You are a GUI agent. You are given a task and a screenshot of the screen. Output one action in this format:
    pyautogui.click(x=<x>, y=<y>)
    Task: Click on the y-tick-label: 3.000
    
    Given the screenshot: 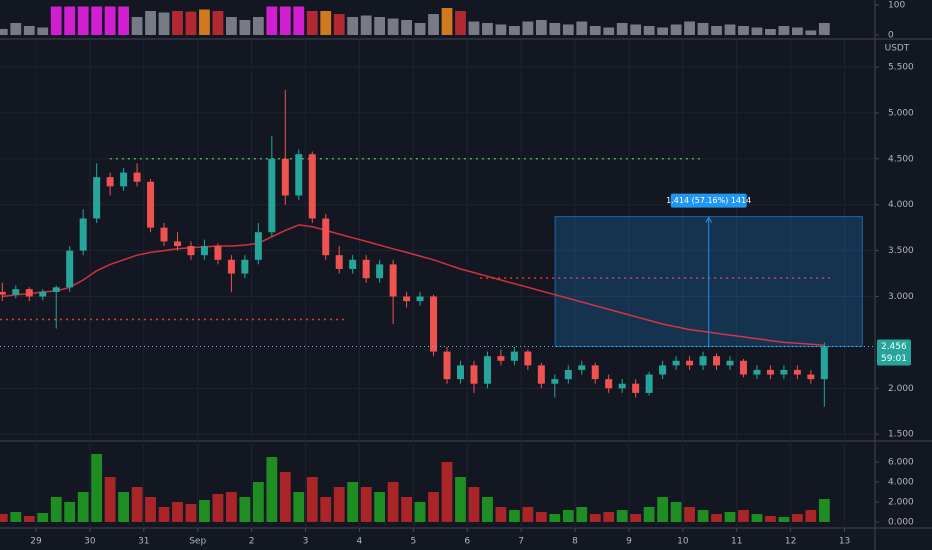 What is the action you would take?
    pyautogui.click(x=901, y=297)
    